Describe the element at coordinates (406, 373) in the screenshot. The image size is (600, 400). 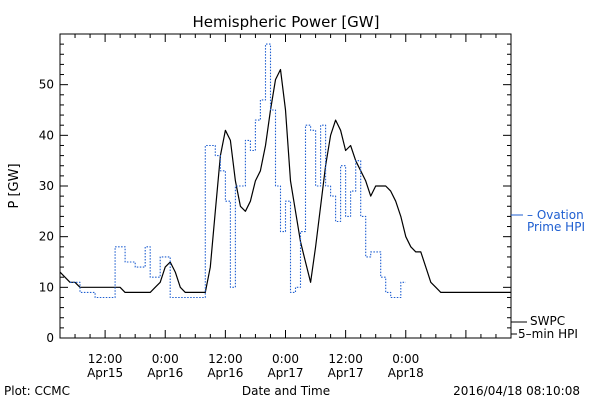
I see `x-tick-label-date: Apr18` at that location.